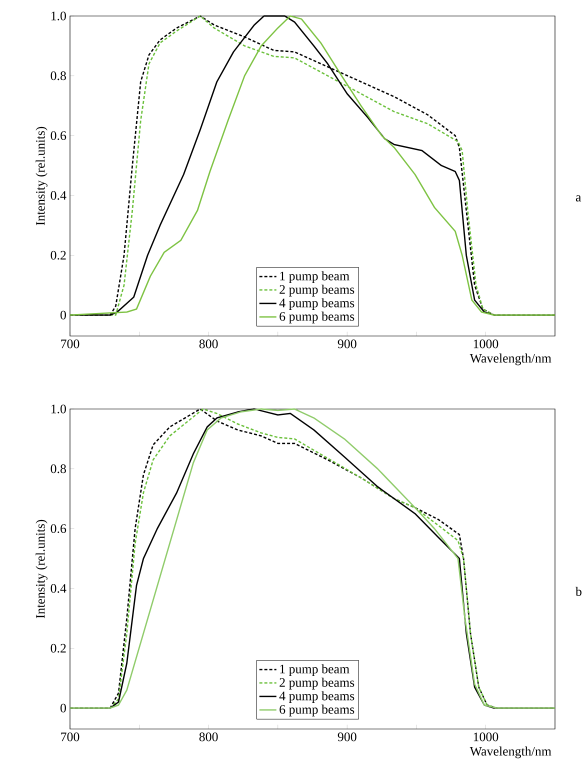  What do you see at coordinates (578, 591) in the screenshot?
I see `text: b` at bounding box center [578, 591].